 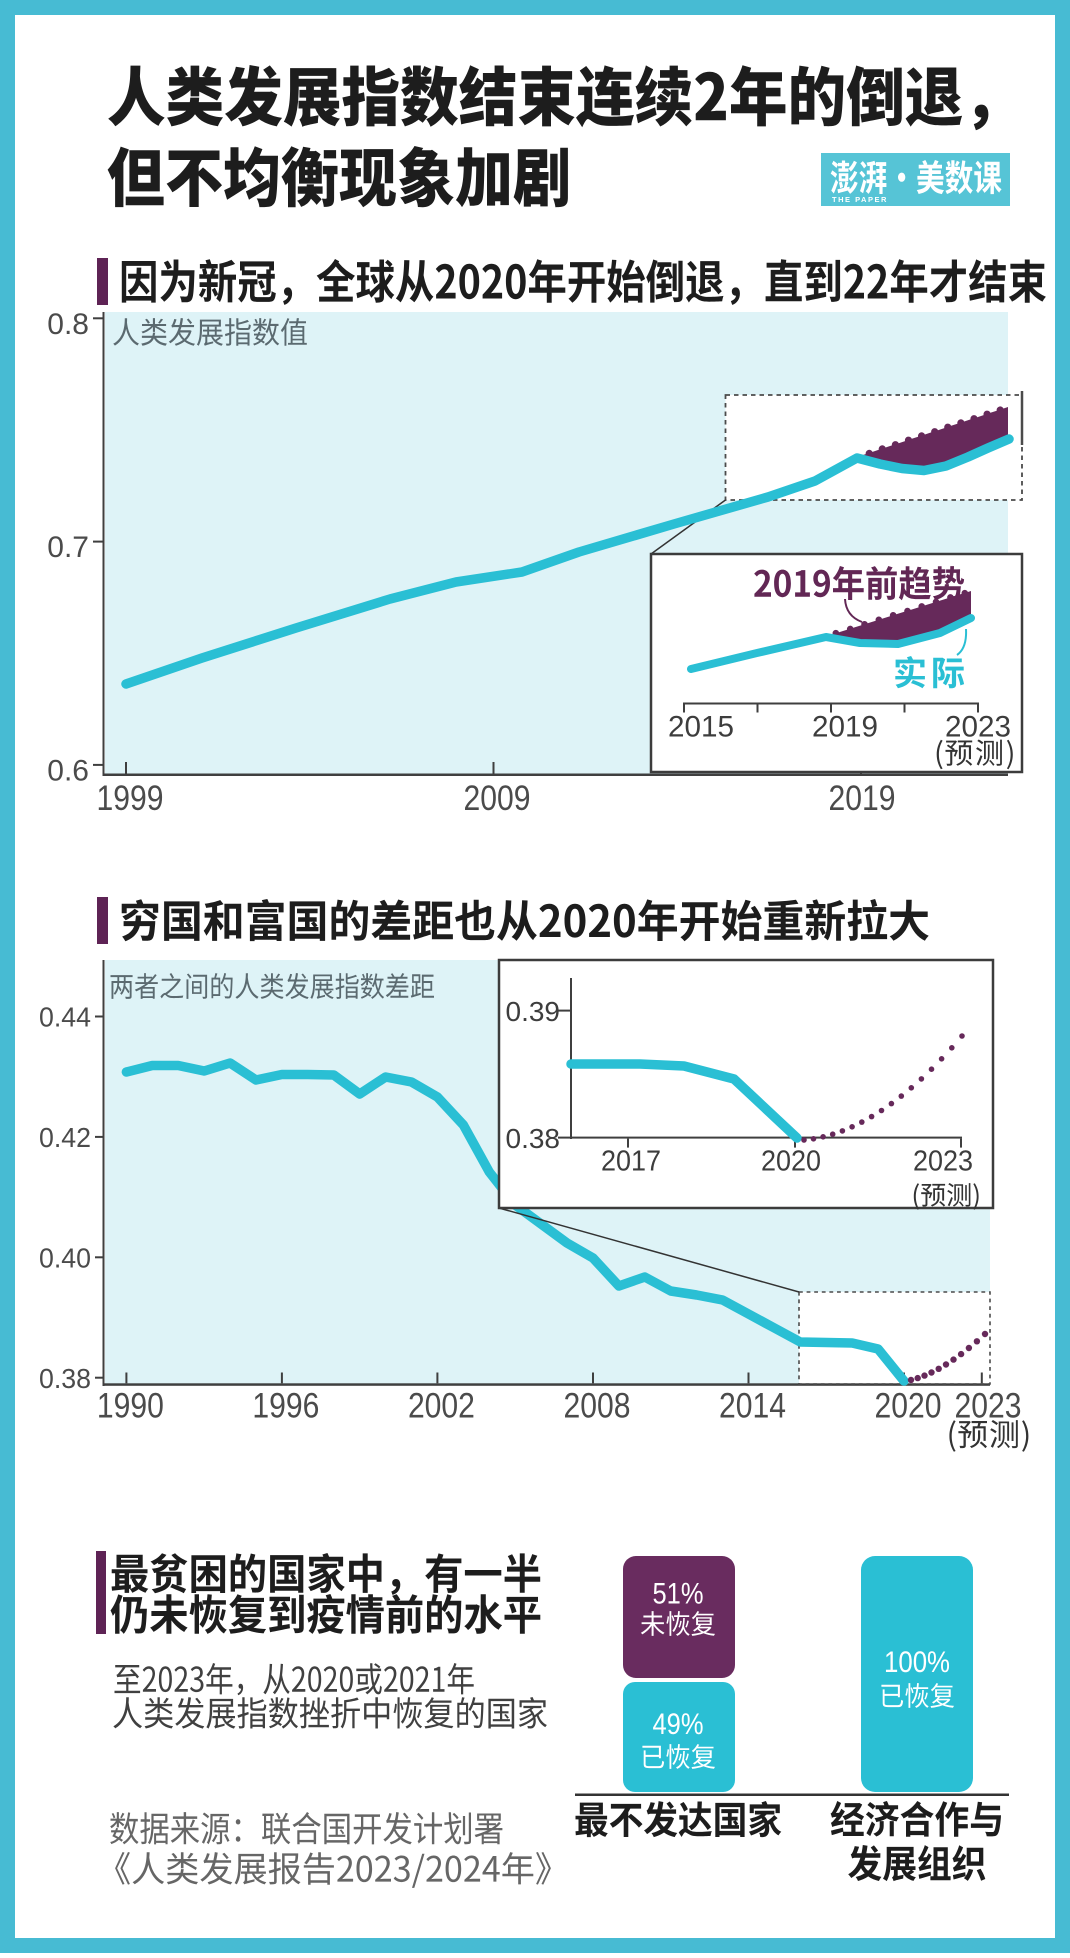 What do you see at coordinates (631, 1162) in the screenshot?
I see `svg-text: 2017` at bounding box center [631, 1162].